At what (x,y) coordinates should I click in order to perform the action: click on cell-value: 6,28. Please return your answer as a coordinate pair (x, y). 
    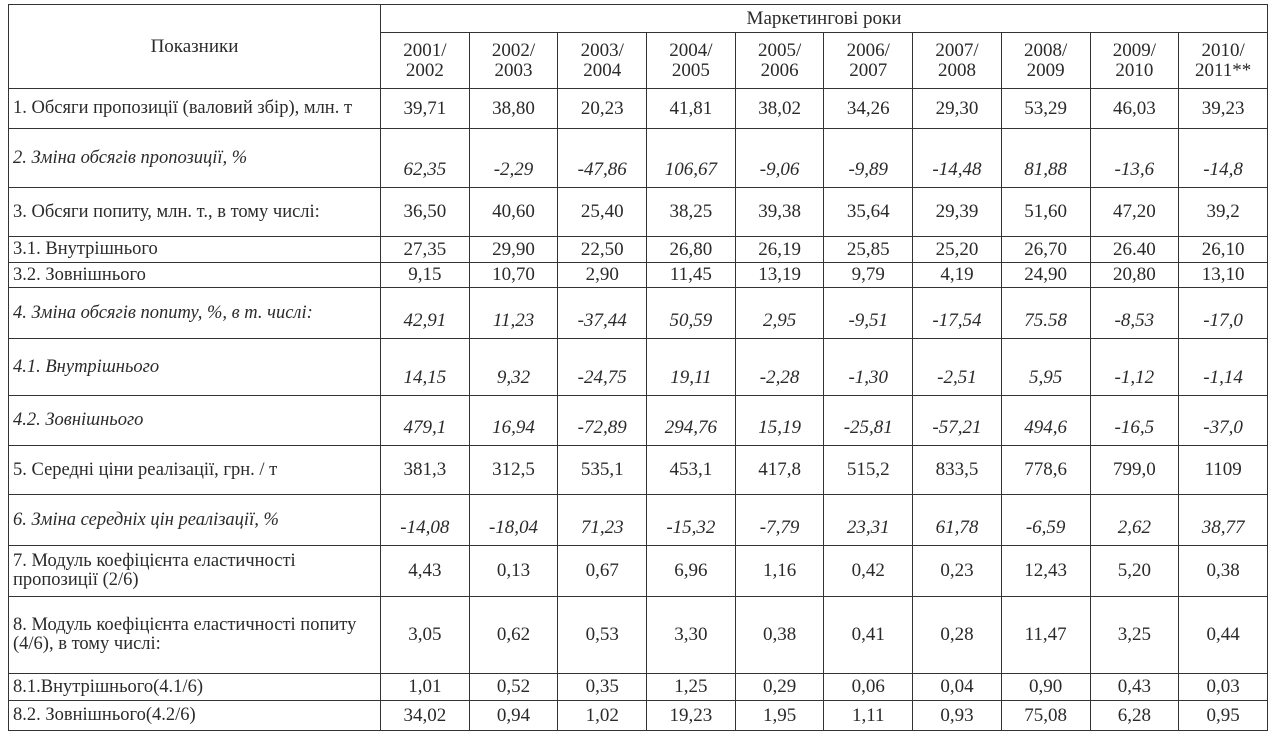
    Looking at the image, I should click on (1134, 715).